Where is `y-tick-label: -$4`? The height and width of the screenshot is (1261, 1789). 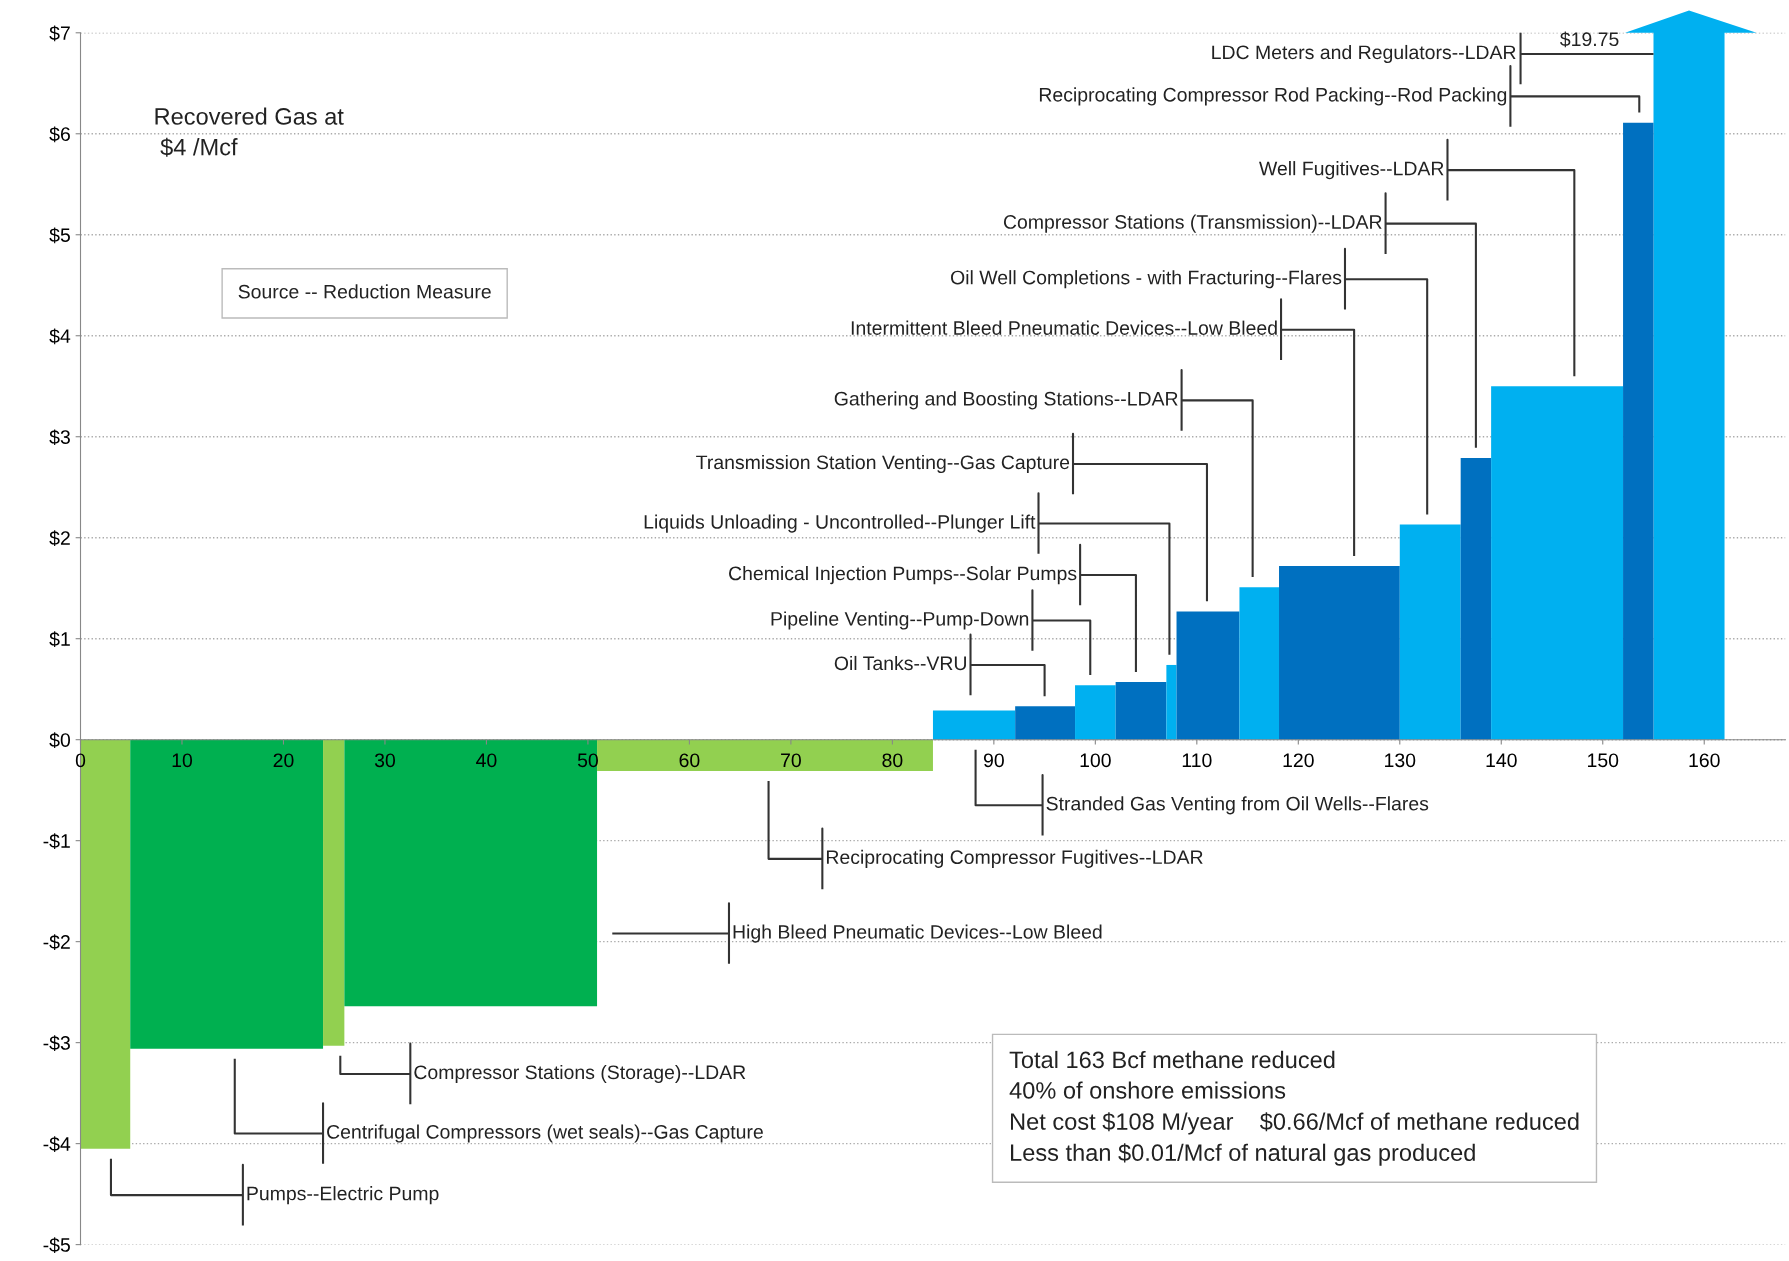 y-tick-label: -$4 is located at coordinates (57, 1144).